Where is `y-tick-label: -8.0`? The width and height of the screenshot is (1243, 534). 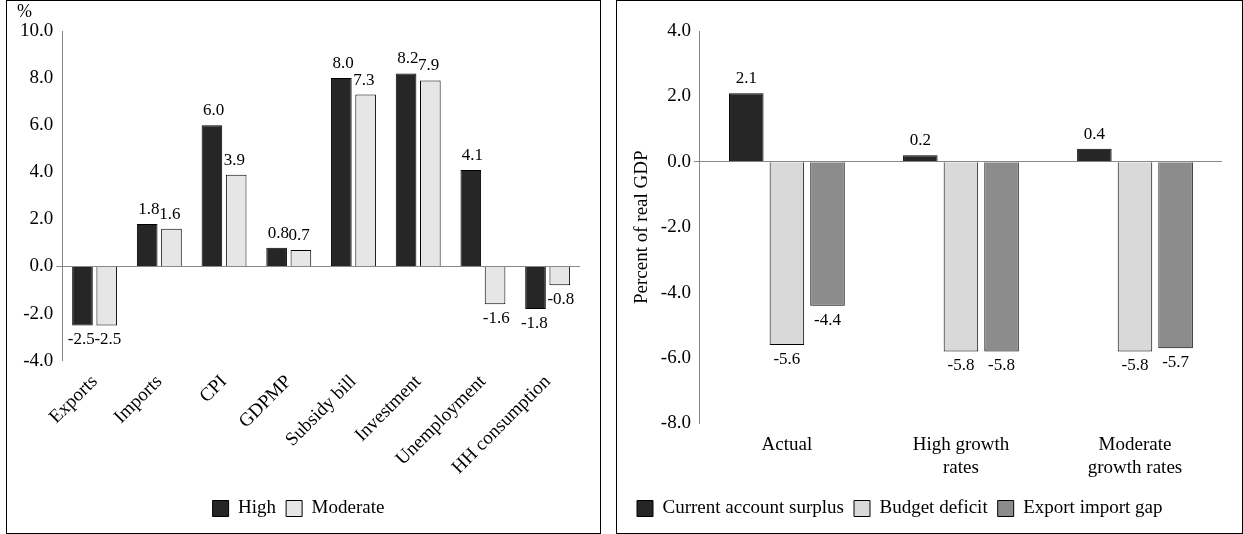
y-tick-label: -8.0 is located at coordinates (675, 422).